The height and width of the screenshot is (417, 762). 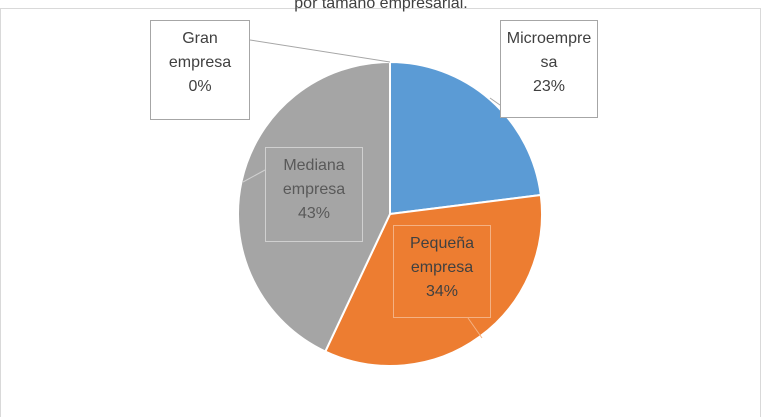 What do you see at coordinates (442, 255) in the screenshot?
I see `category-label: Pequeña empresa` at bounding box center [442, 255].